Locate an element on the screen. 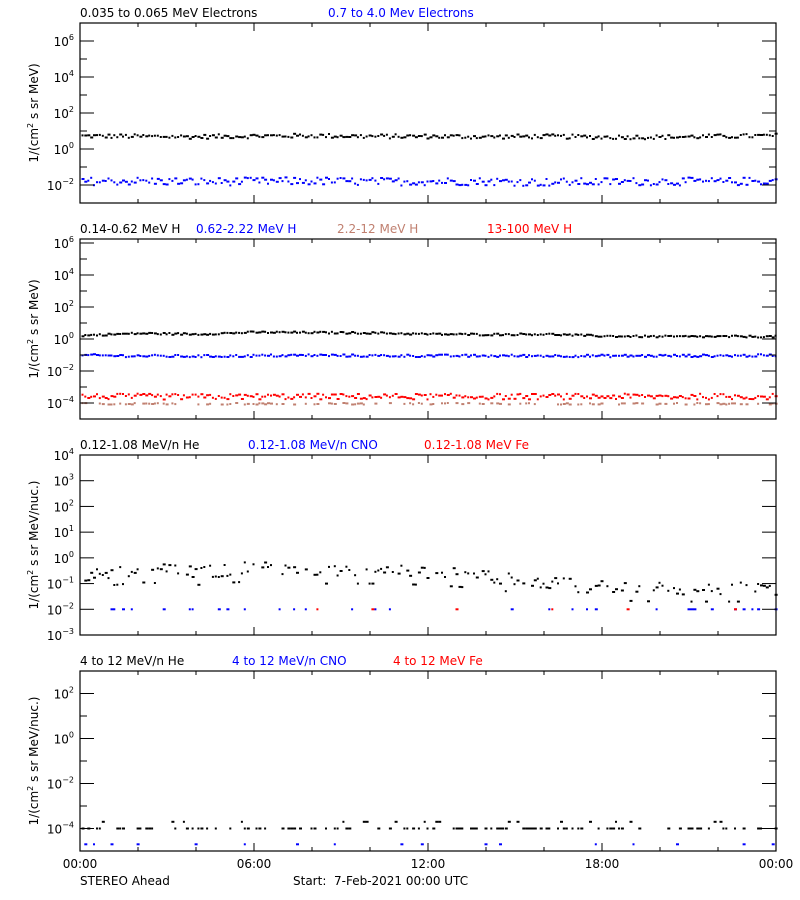 The height and width of the screenshot is (900, 800). legend-entry: 0.7 to 4.0 Mev Electrons is located at coordinates (401, 13).